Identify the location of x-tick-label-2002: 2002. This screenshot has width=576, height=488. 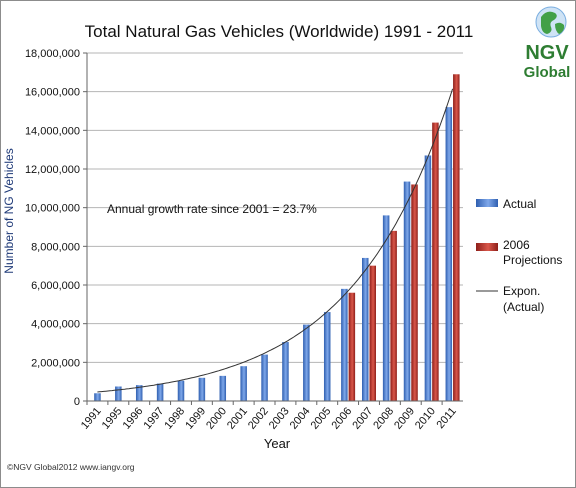
(258, 418).